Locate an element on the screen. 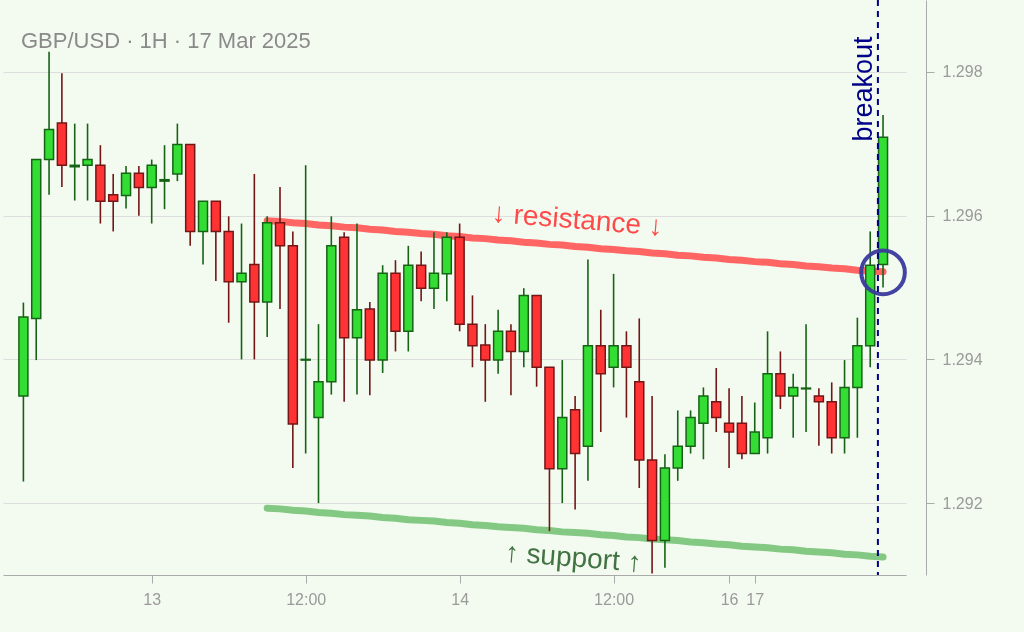 The height and width of the screenshot is (632, 1024). text: GBP/USD · 1H · 17 Mar 2025 is located at coordinates (166, 40).